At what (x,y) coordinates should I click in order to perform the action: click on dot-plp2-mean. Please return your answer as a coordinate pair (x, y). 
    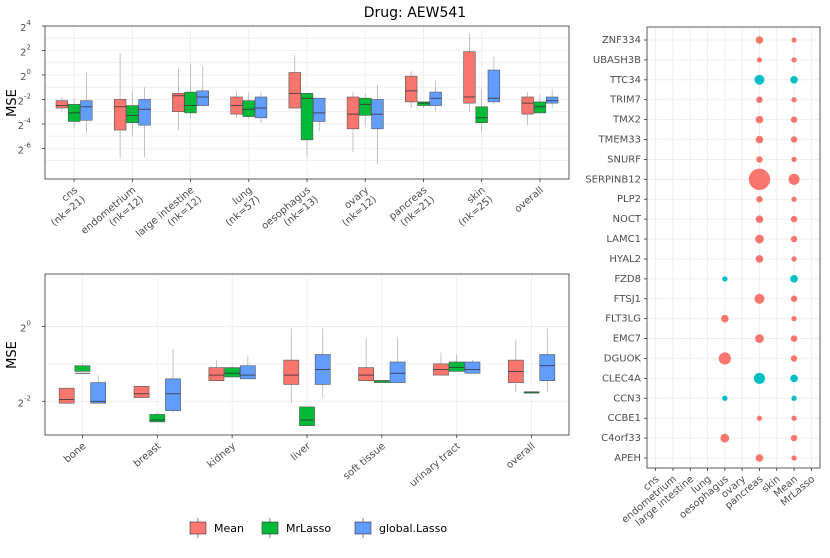
    Looking at the image, I should click on (794, 199).